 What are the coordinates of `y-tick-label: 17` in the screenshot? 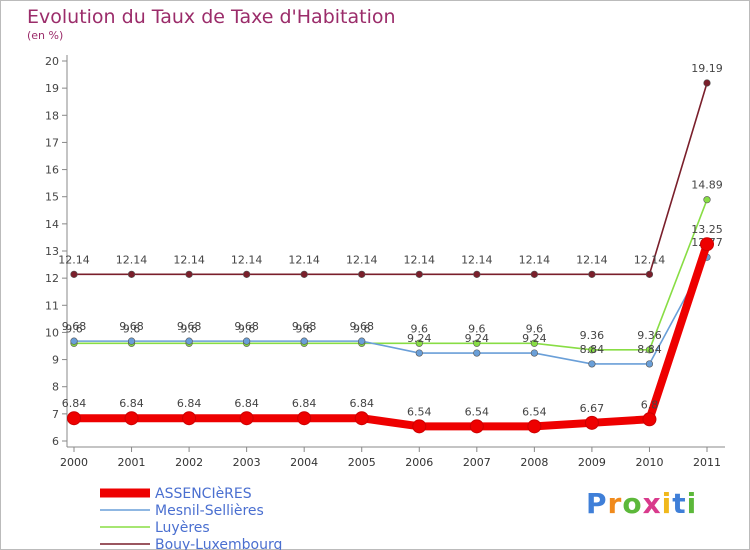 It's located at (52, 142).